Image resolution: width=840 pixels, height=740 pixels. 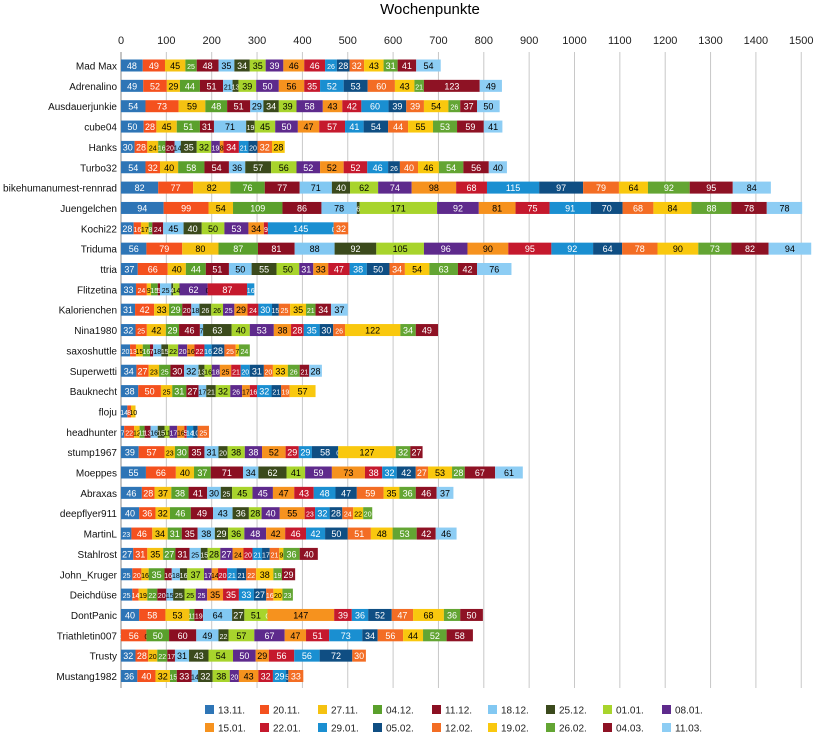 What do you see at coordinates (332, 168) in the screenshot?
I see `bar-value-label: 52` at bounding box center [332, 168].